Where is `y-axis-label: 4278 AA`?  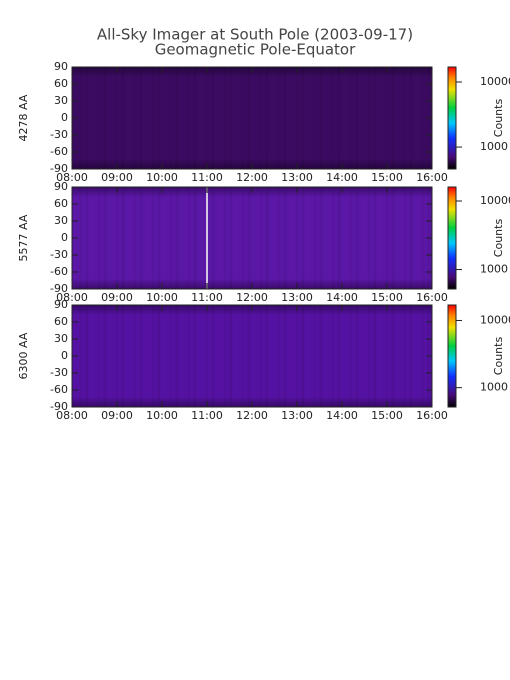
y-axis-label: 4278 AA is located at coordinates (23, 117).